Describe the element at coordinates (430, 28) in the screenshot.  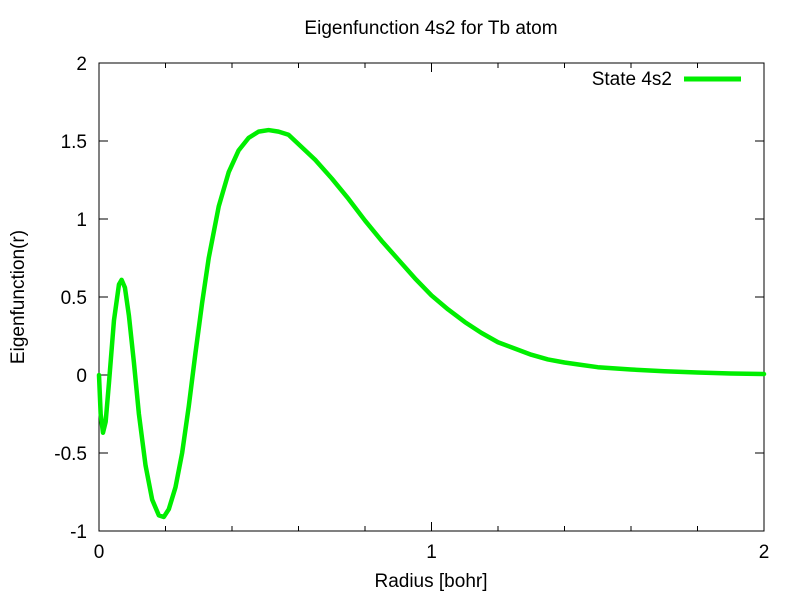
I see `chart-title: Eigenfunction 4s2 for Tb atom` at that location.